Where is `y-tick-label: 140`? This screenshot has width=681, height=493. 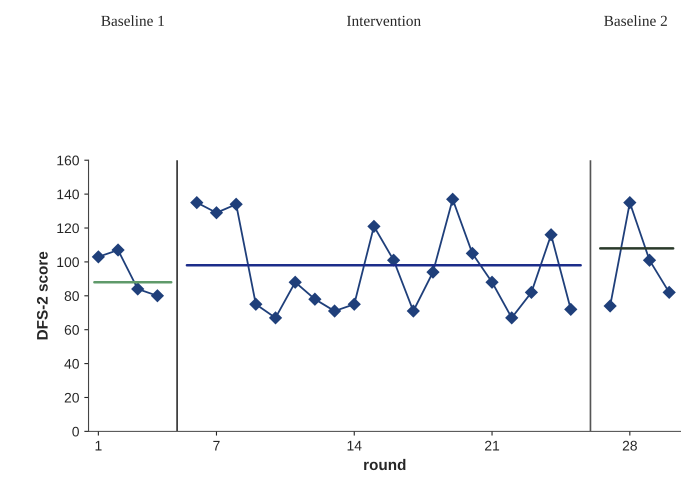
y-tick-label: 140 is located at coordinates (68, 194).